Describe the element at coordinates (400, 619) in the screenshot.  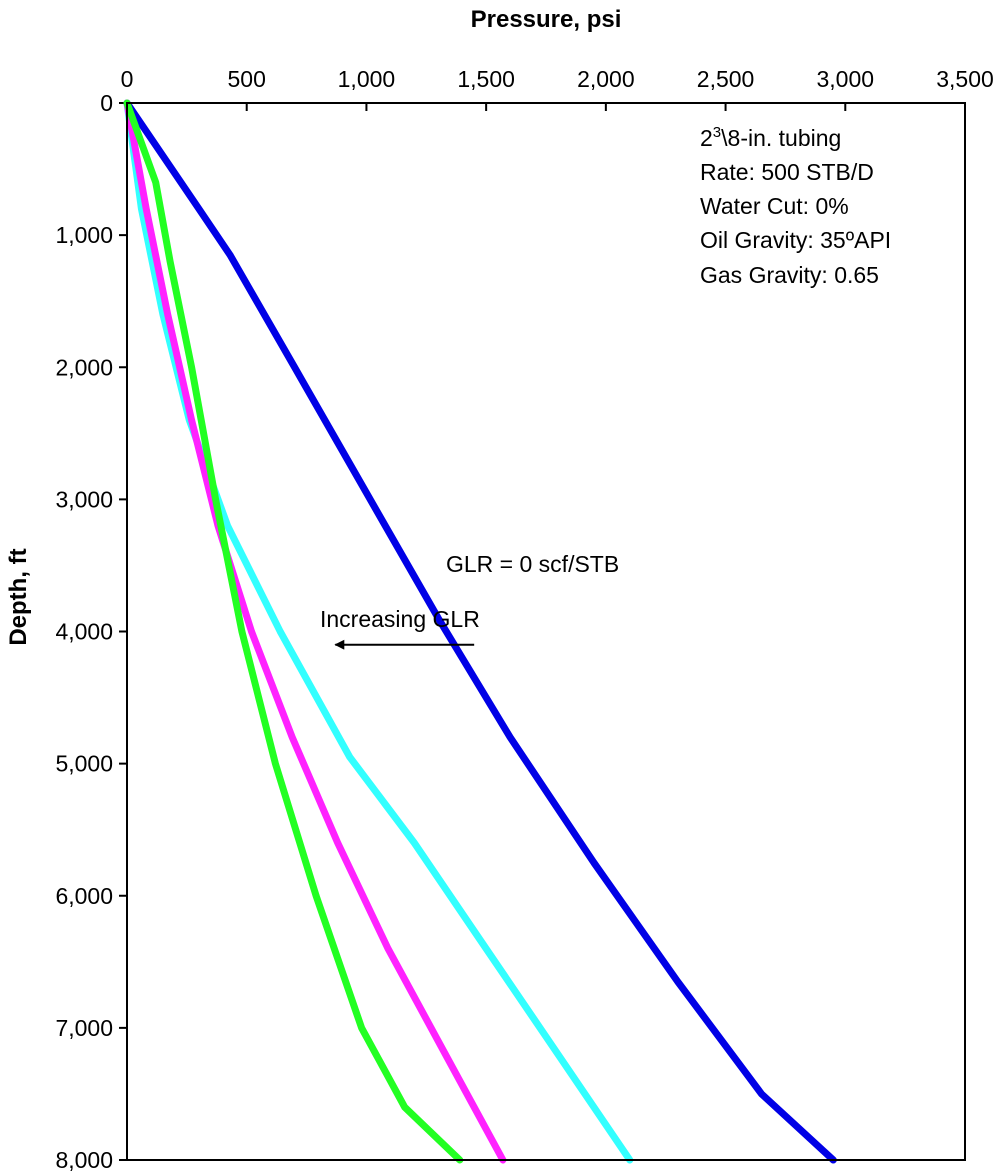
I see `increasing-glr-label: Increasing GLR` at that location.